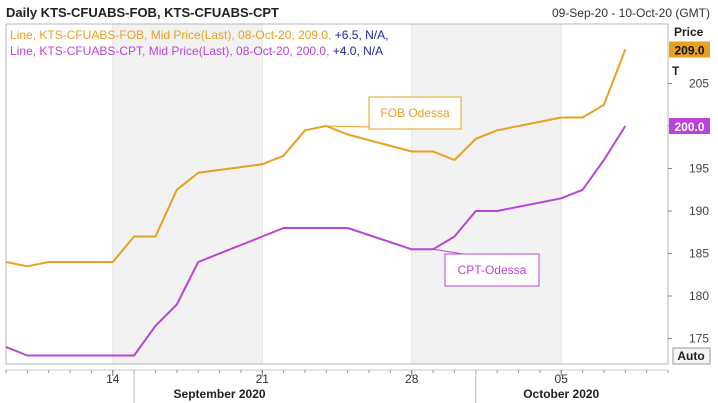  I want to click on annotation-pointer-fob, so click(348, 126).